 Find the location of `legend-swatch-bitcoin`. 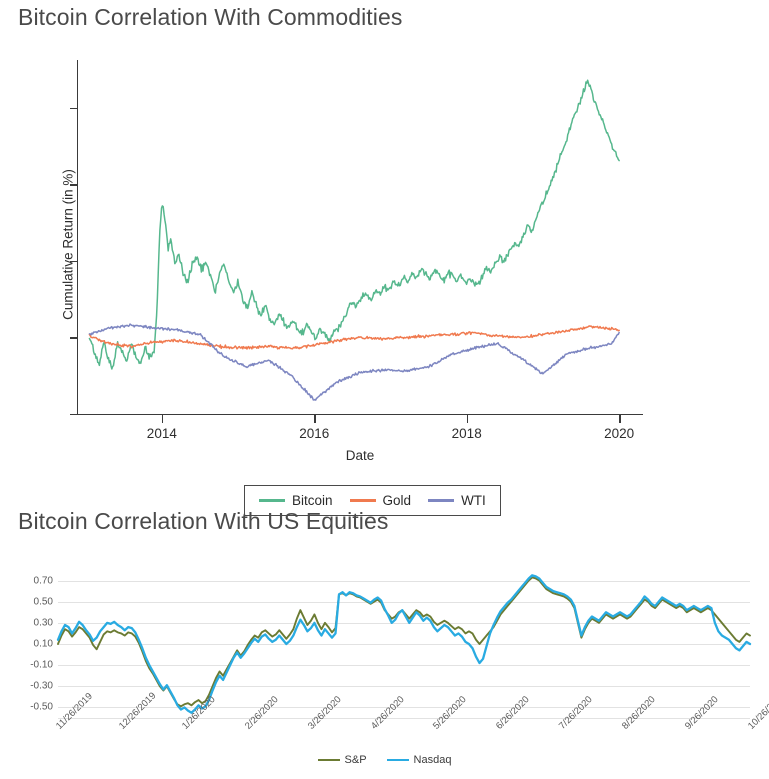

legend-swatch-bitcoin is located at coordinates (272, 500).